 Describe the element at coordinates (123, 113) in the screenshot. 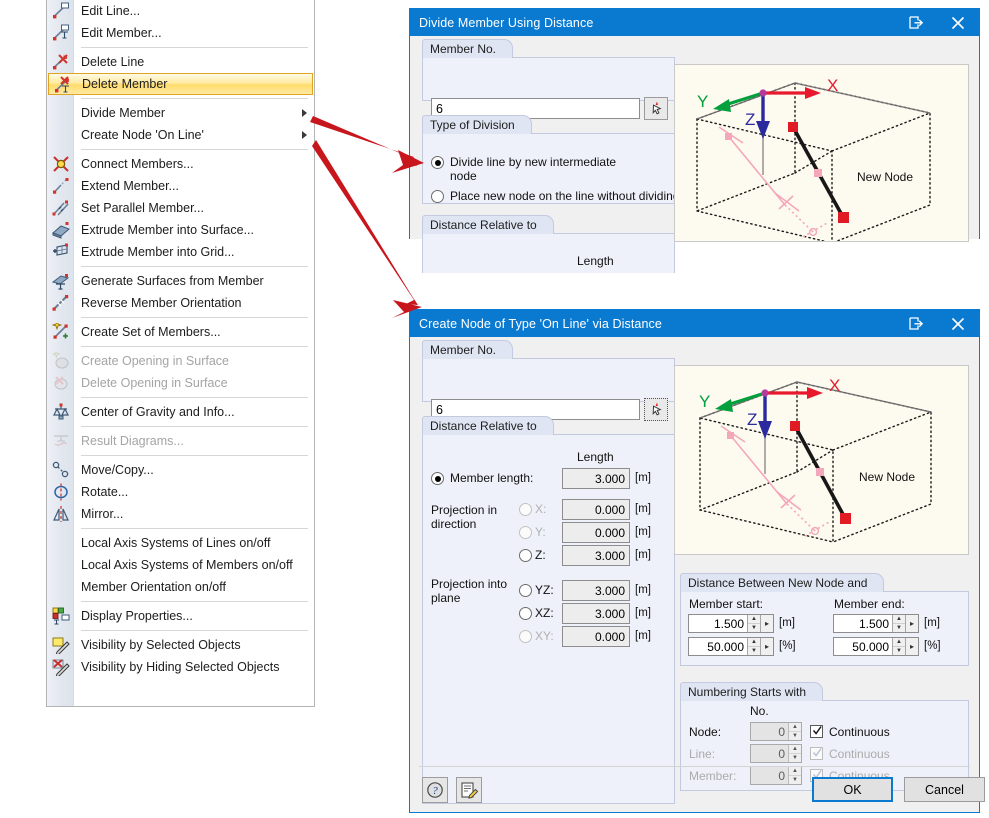

I see `menu-item-label: Divide Member` at that location.